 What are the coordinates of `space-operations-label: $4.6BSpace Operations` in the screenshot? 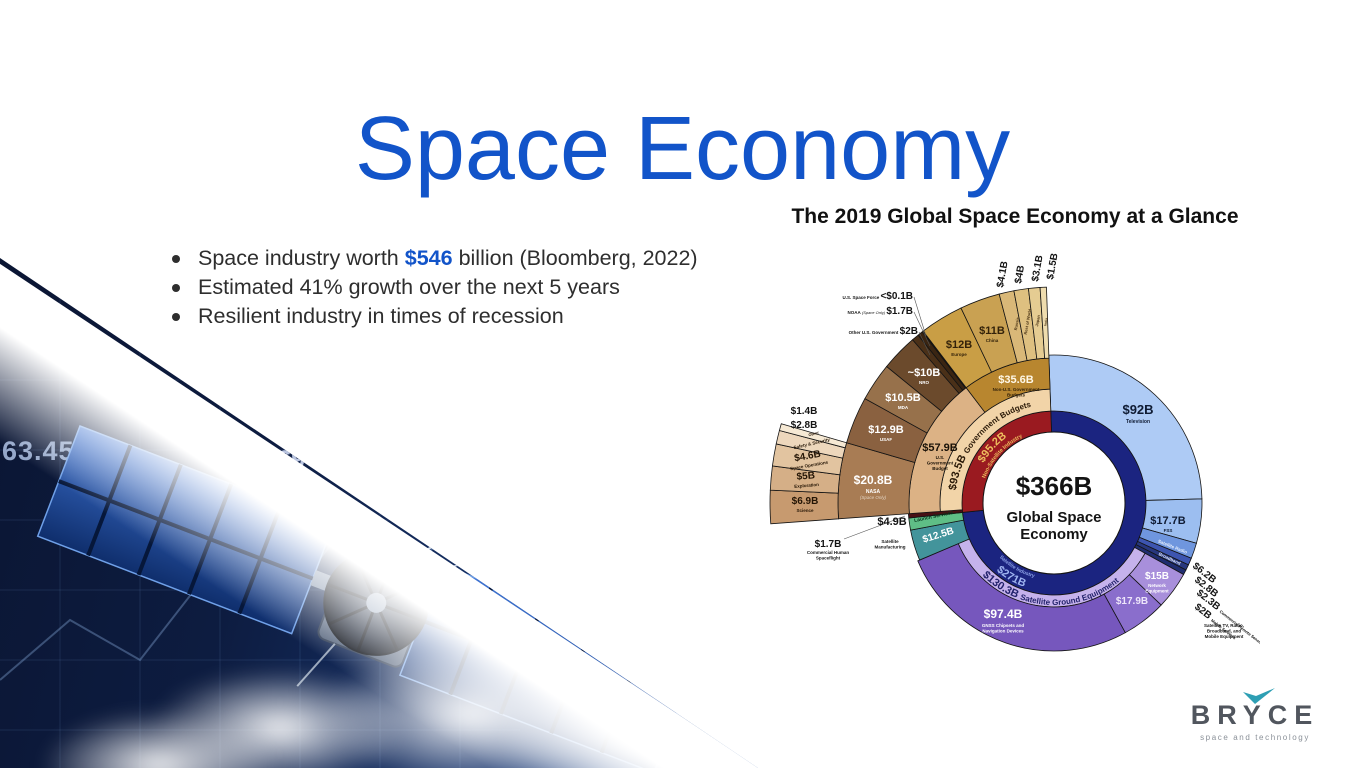 It's located at (808, 459).